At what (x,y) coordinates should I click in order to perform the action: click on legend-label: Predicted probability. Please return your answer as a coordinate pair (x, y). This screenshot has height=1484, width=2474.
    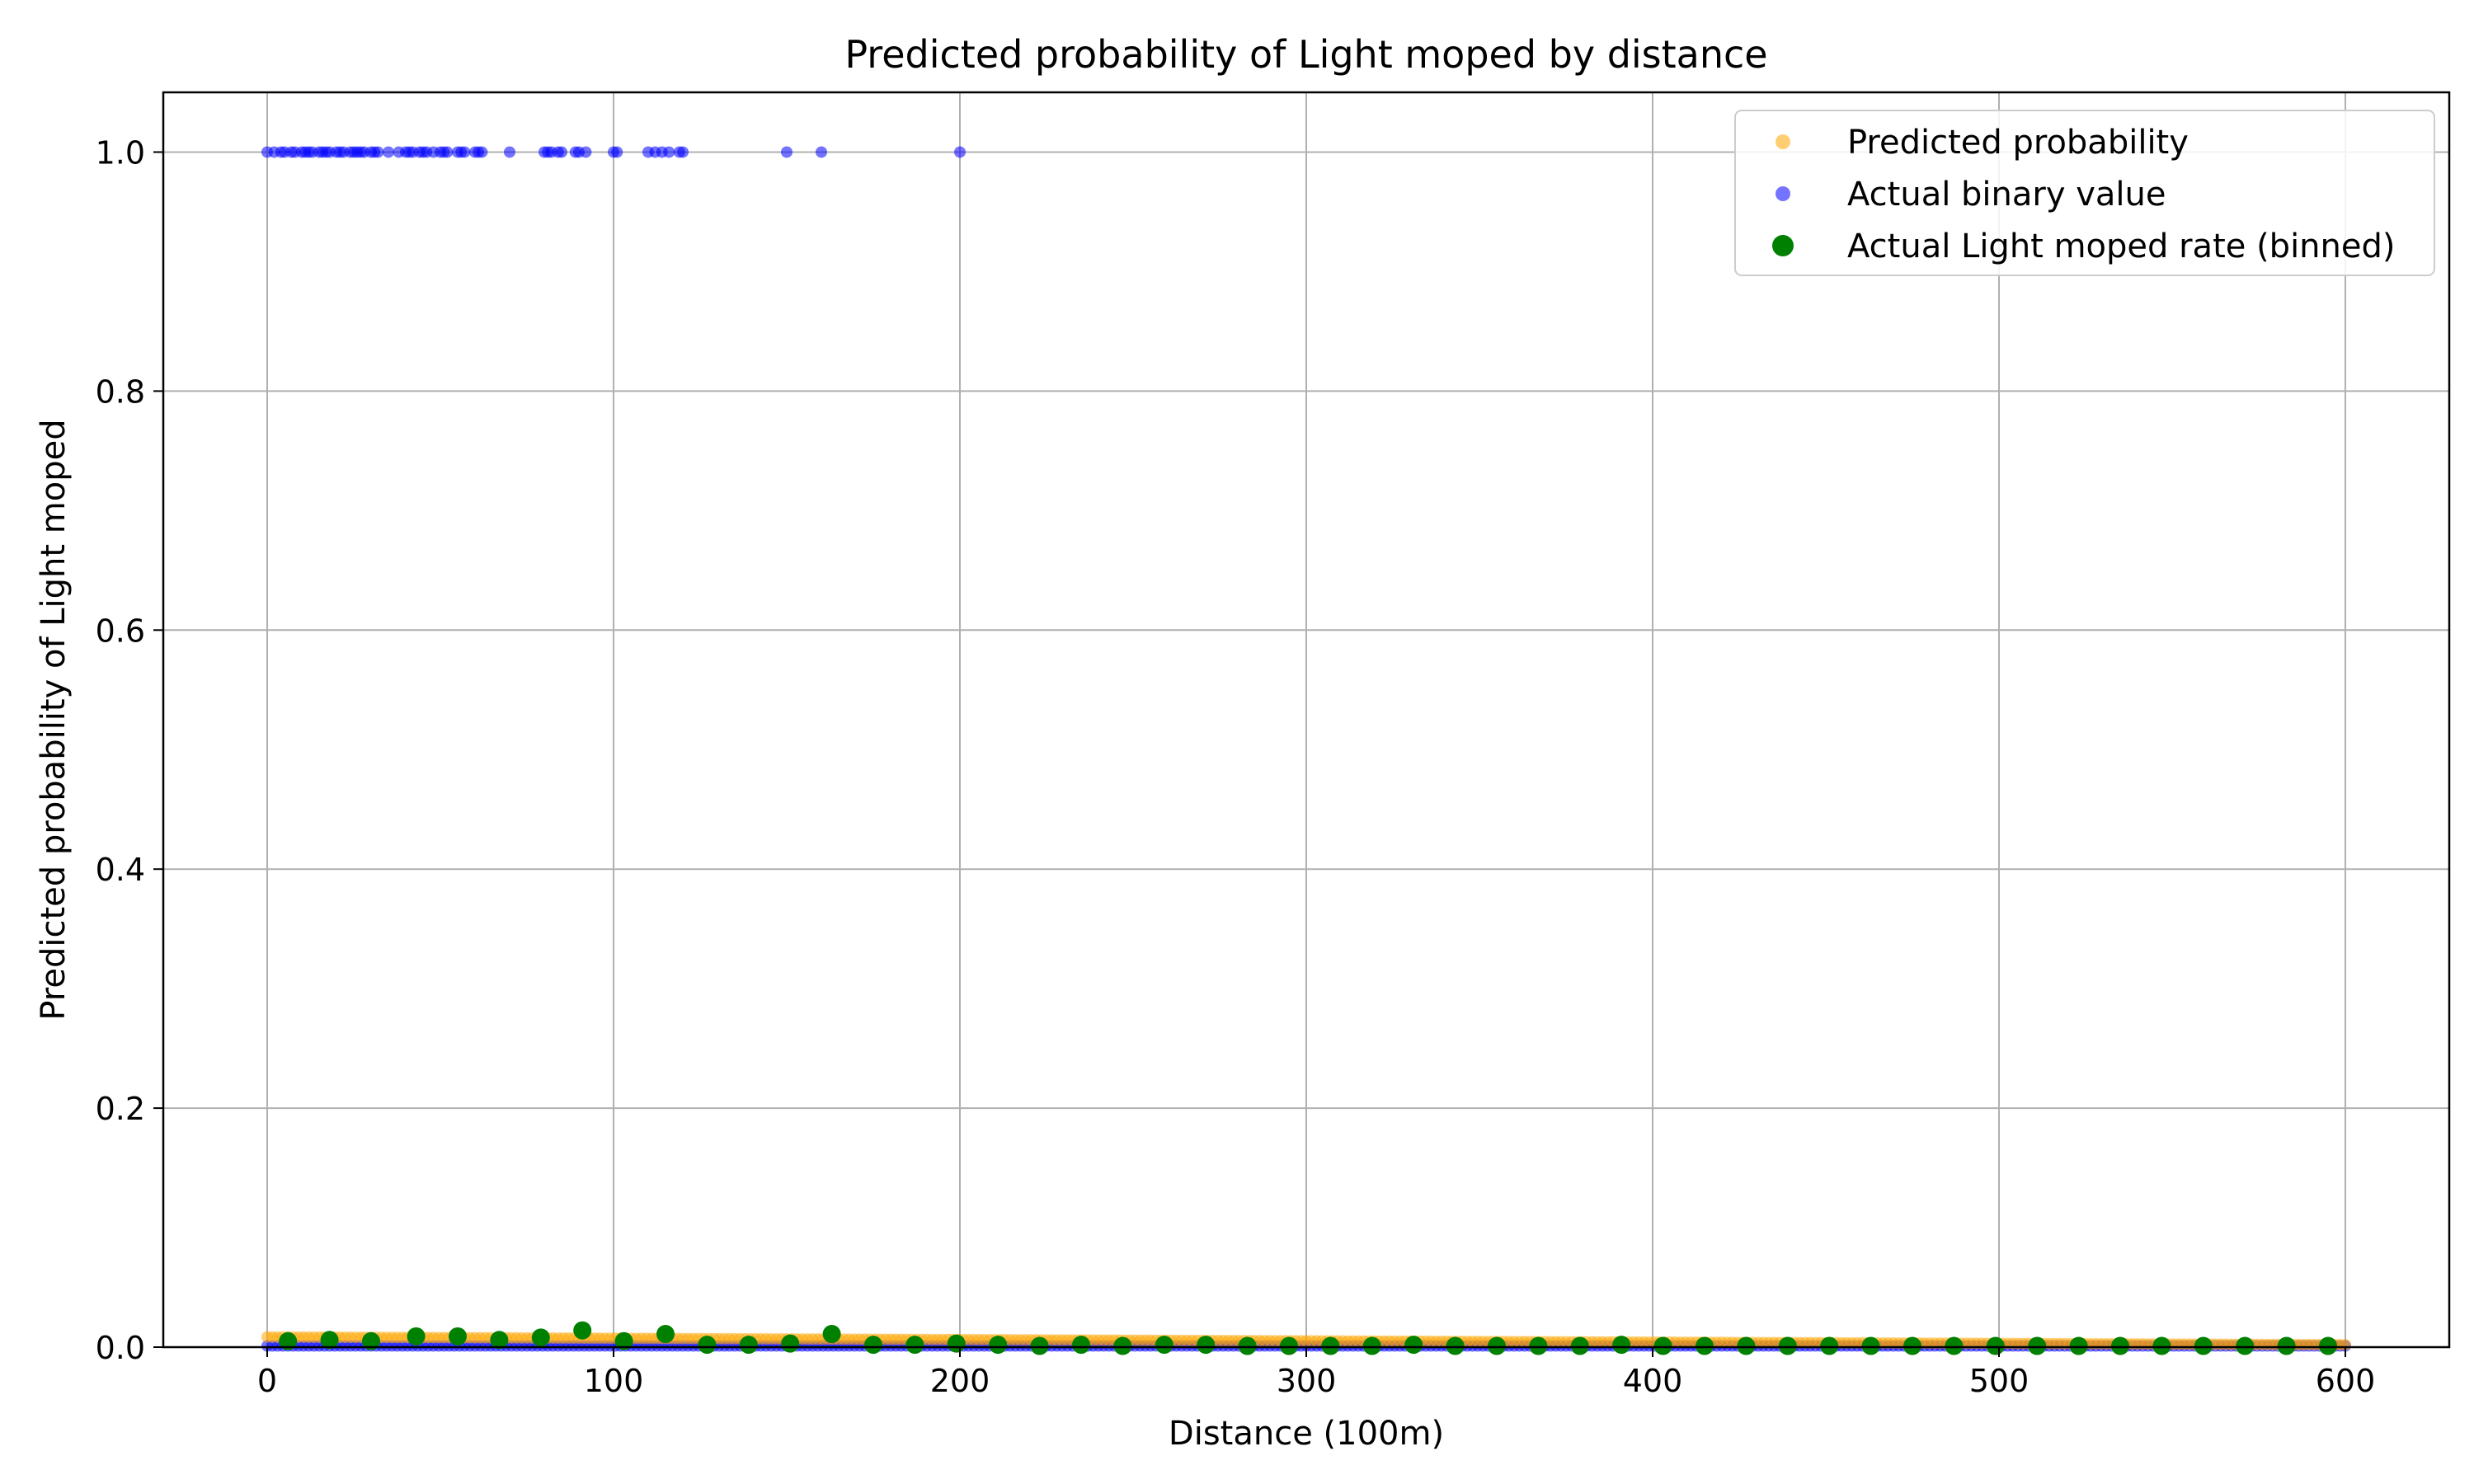
    Looking at the image, I should click on (2018, 143).